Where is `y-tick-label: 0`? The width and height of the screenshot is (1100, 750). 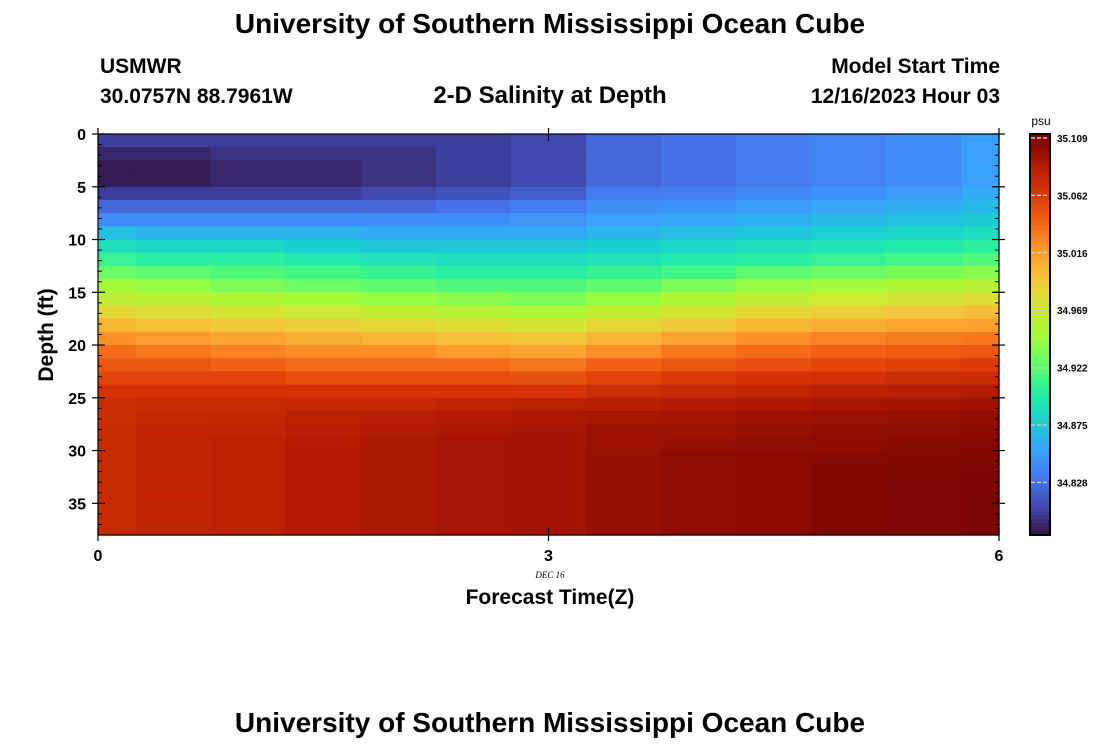 y-tick-label: 0 is located at coordinates (81, 135).